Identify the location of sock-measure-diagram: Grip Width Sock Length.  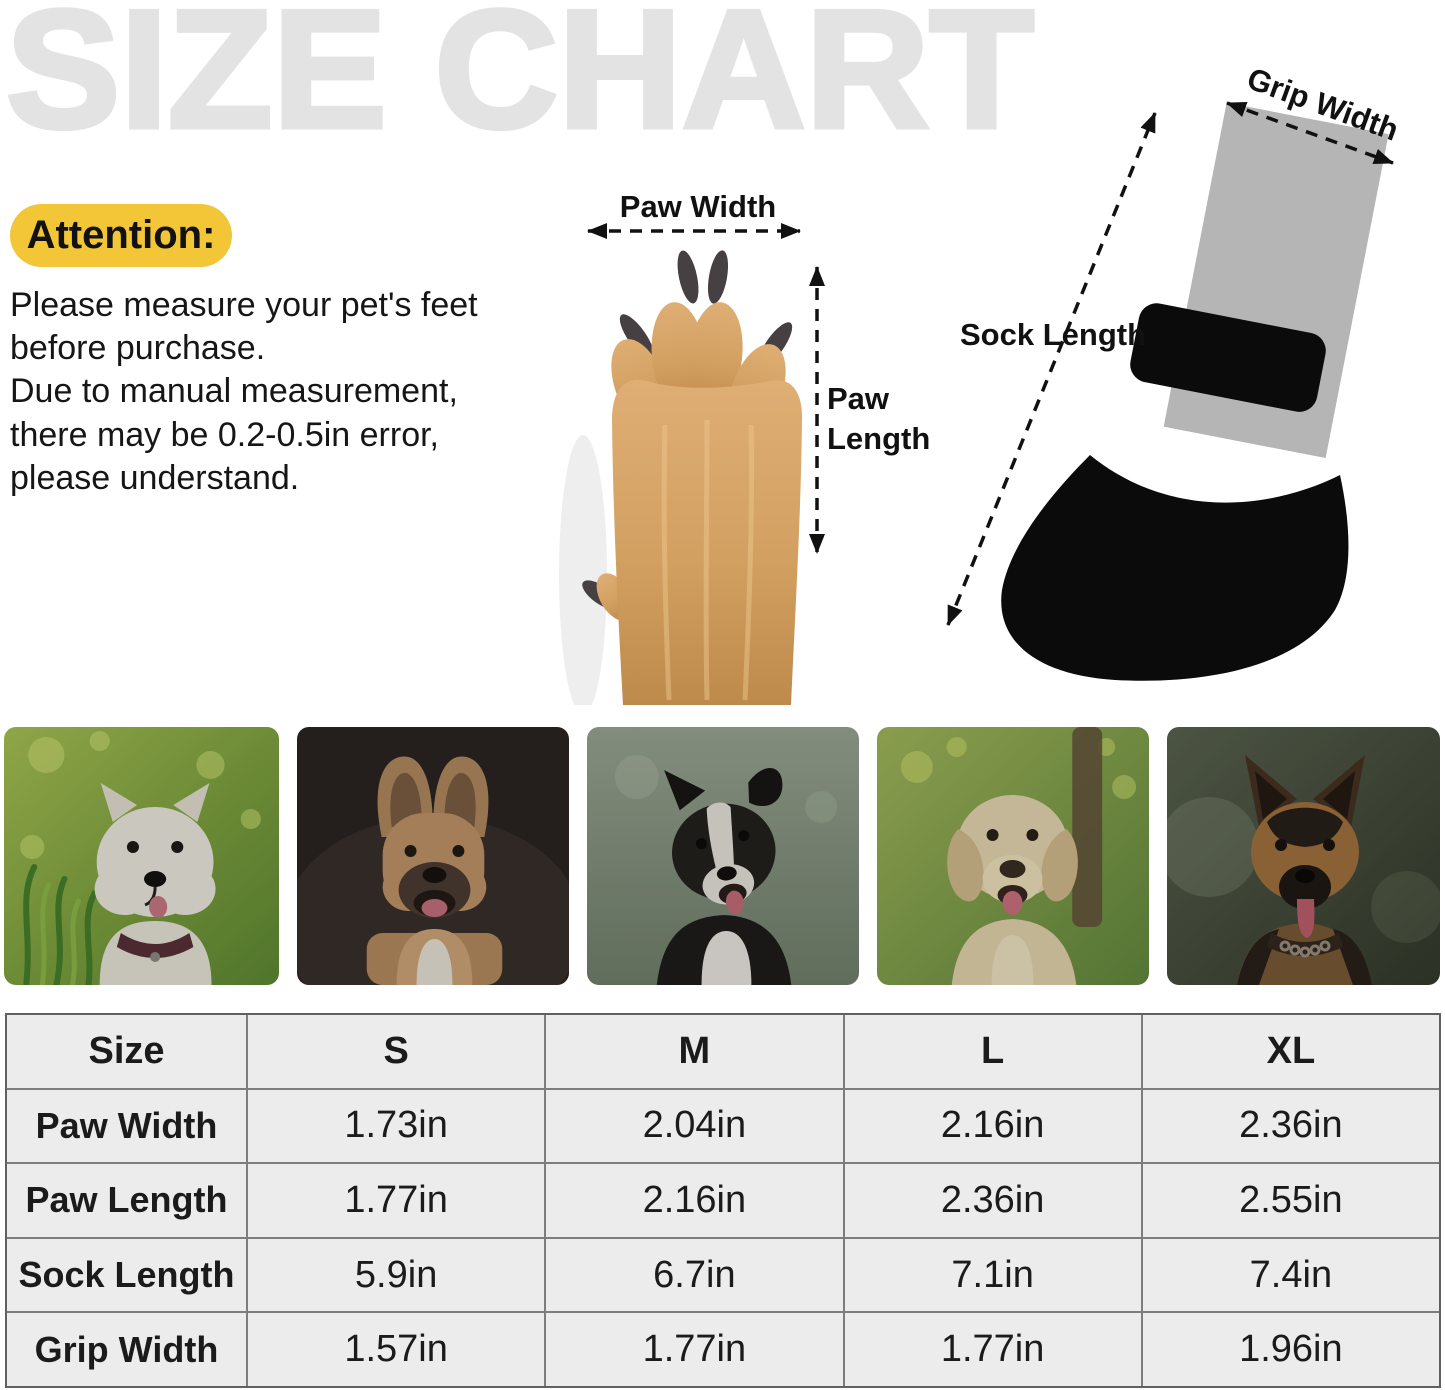
(1174, 371).